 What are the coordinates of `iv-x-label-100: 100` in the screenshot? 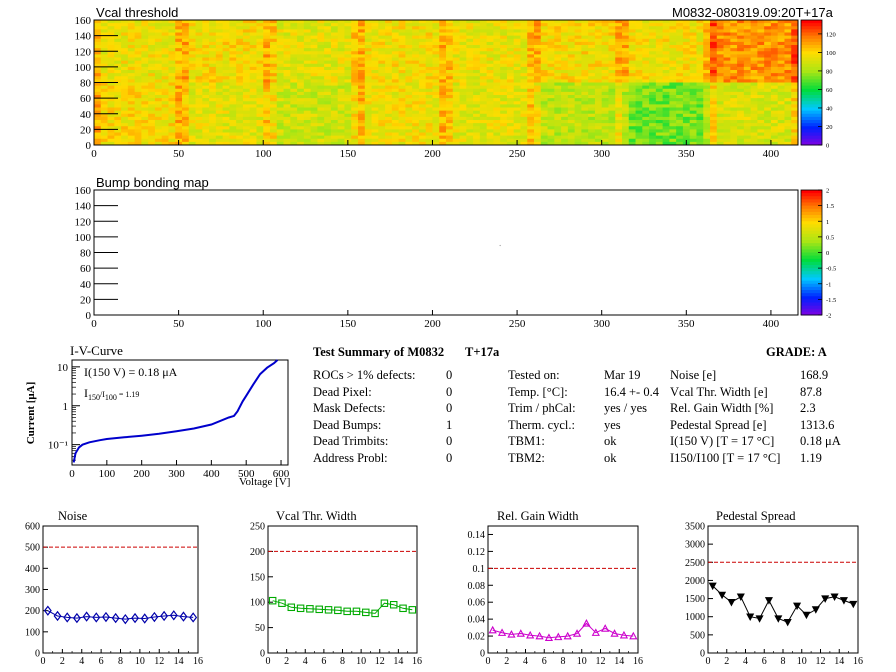 It's located at (107, 474).